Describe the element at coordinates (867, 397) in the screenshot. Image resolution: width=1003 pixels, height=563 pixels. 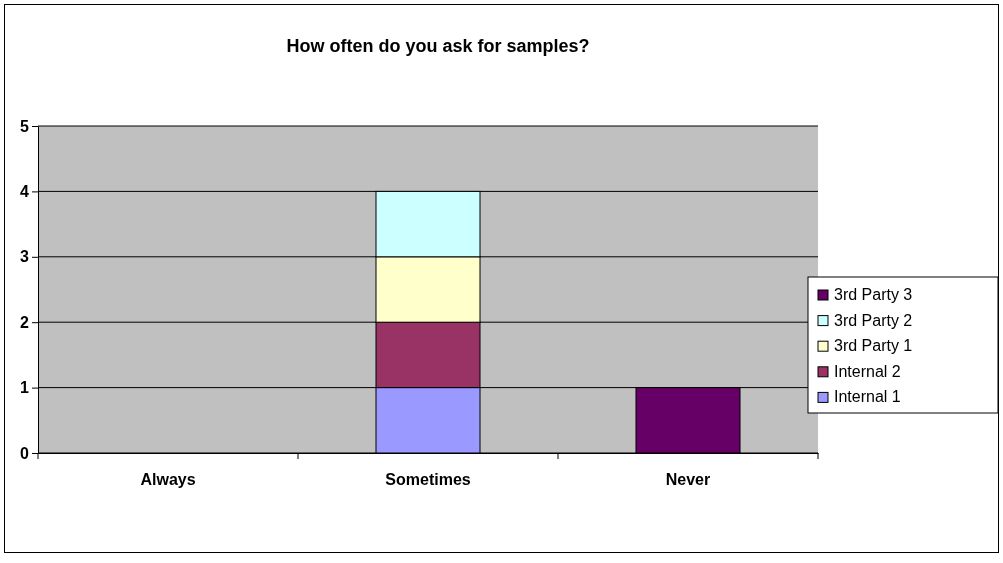
I see `legend-label: Internal 1` at that location.